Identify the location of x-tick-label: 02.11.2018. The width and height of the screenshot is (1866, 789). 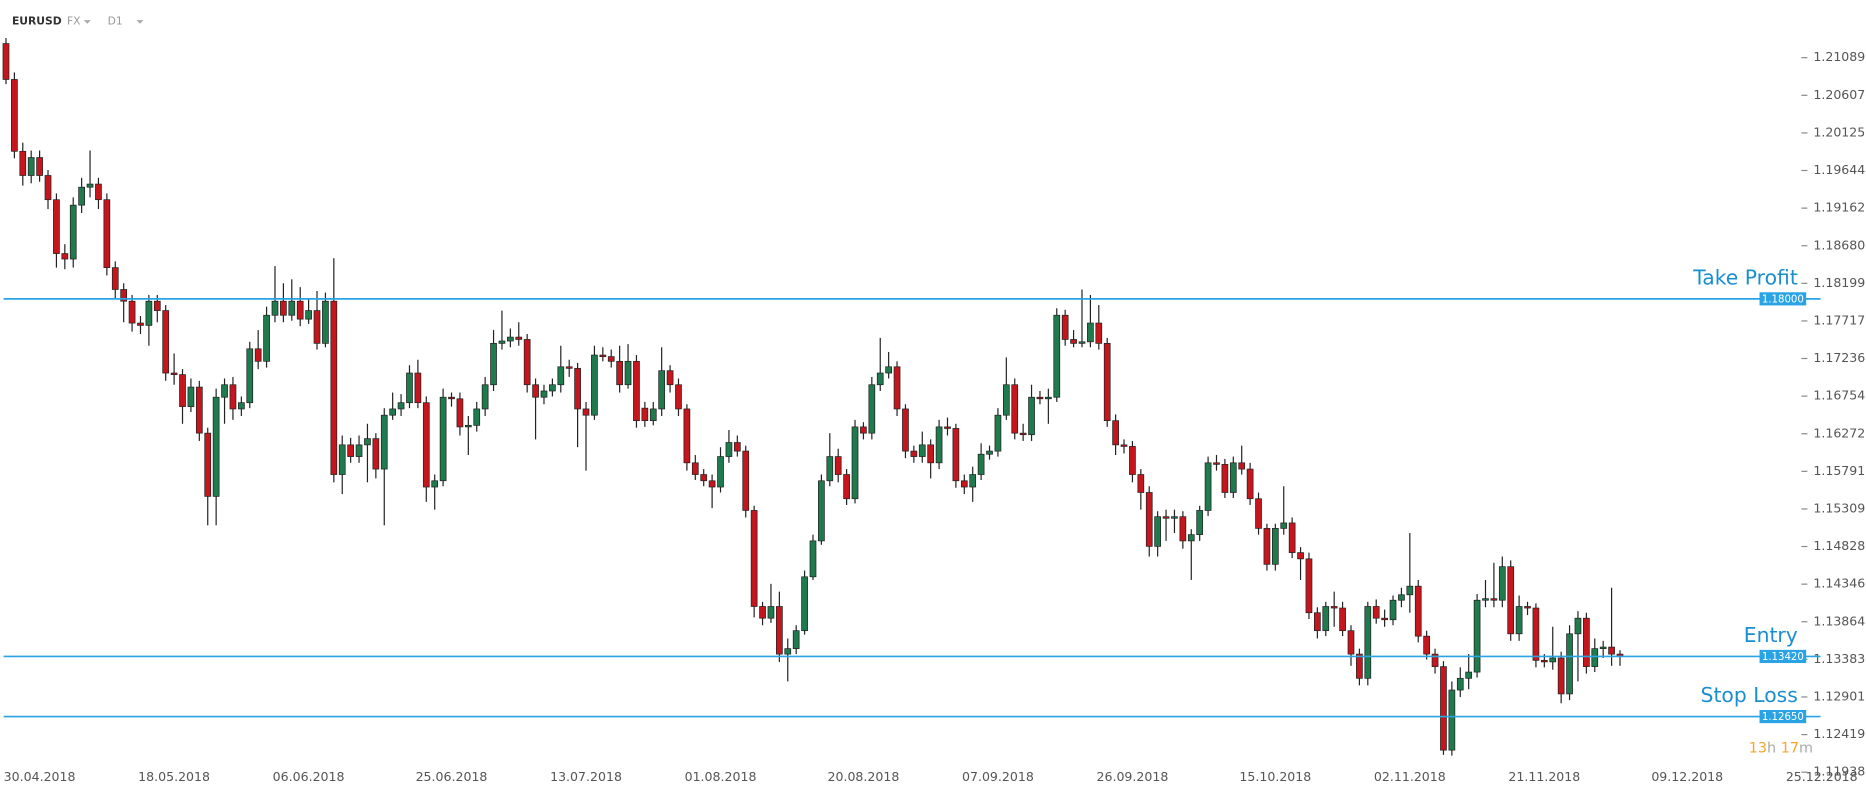
(1410, 776).